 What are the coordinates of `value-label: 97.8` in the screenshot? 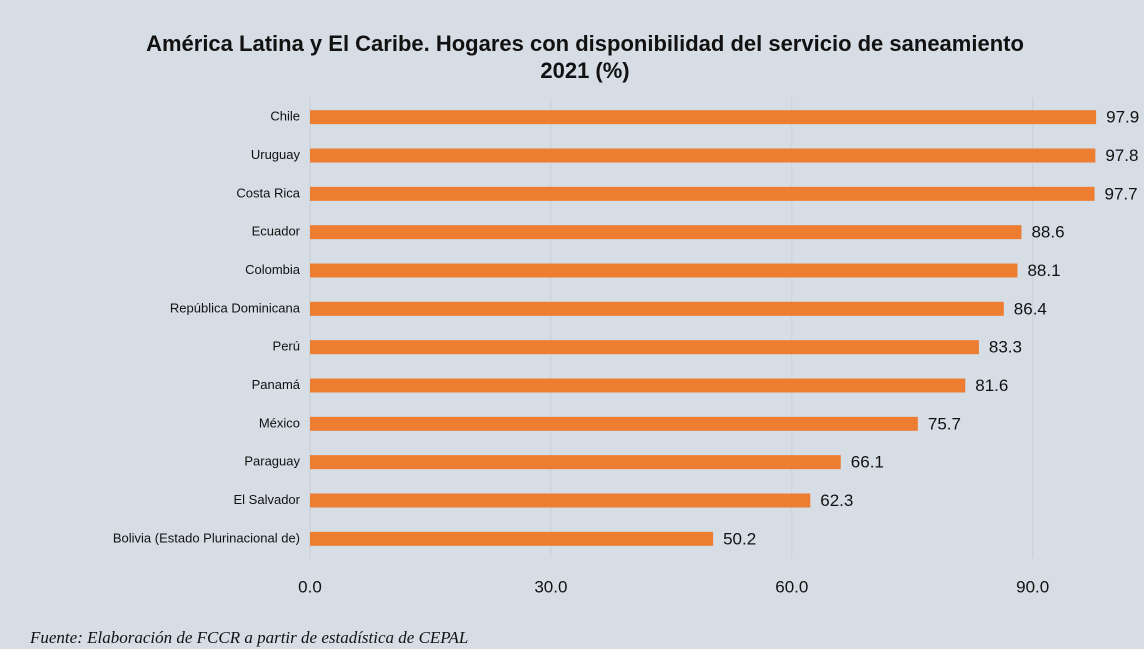 It's located at (1121, 155).